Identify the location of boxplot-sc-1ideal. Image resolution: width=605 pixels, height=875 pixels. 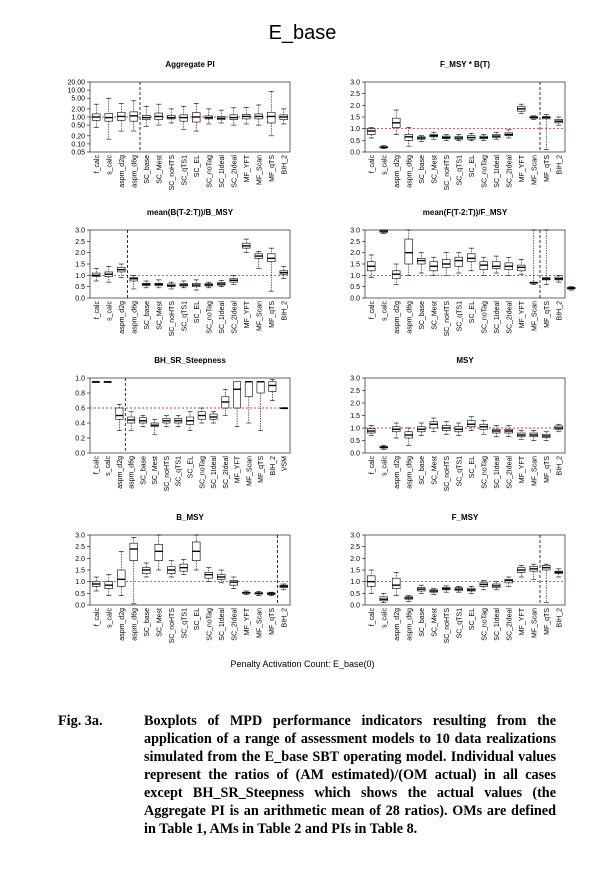
(496, 431).